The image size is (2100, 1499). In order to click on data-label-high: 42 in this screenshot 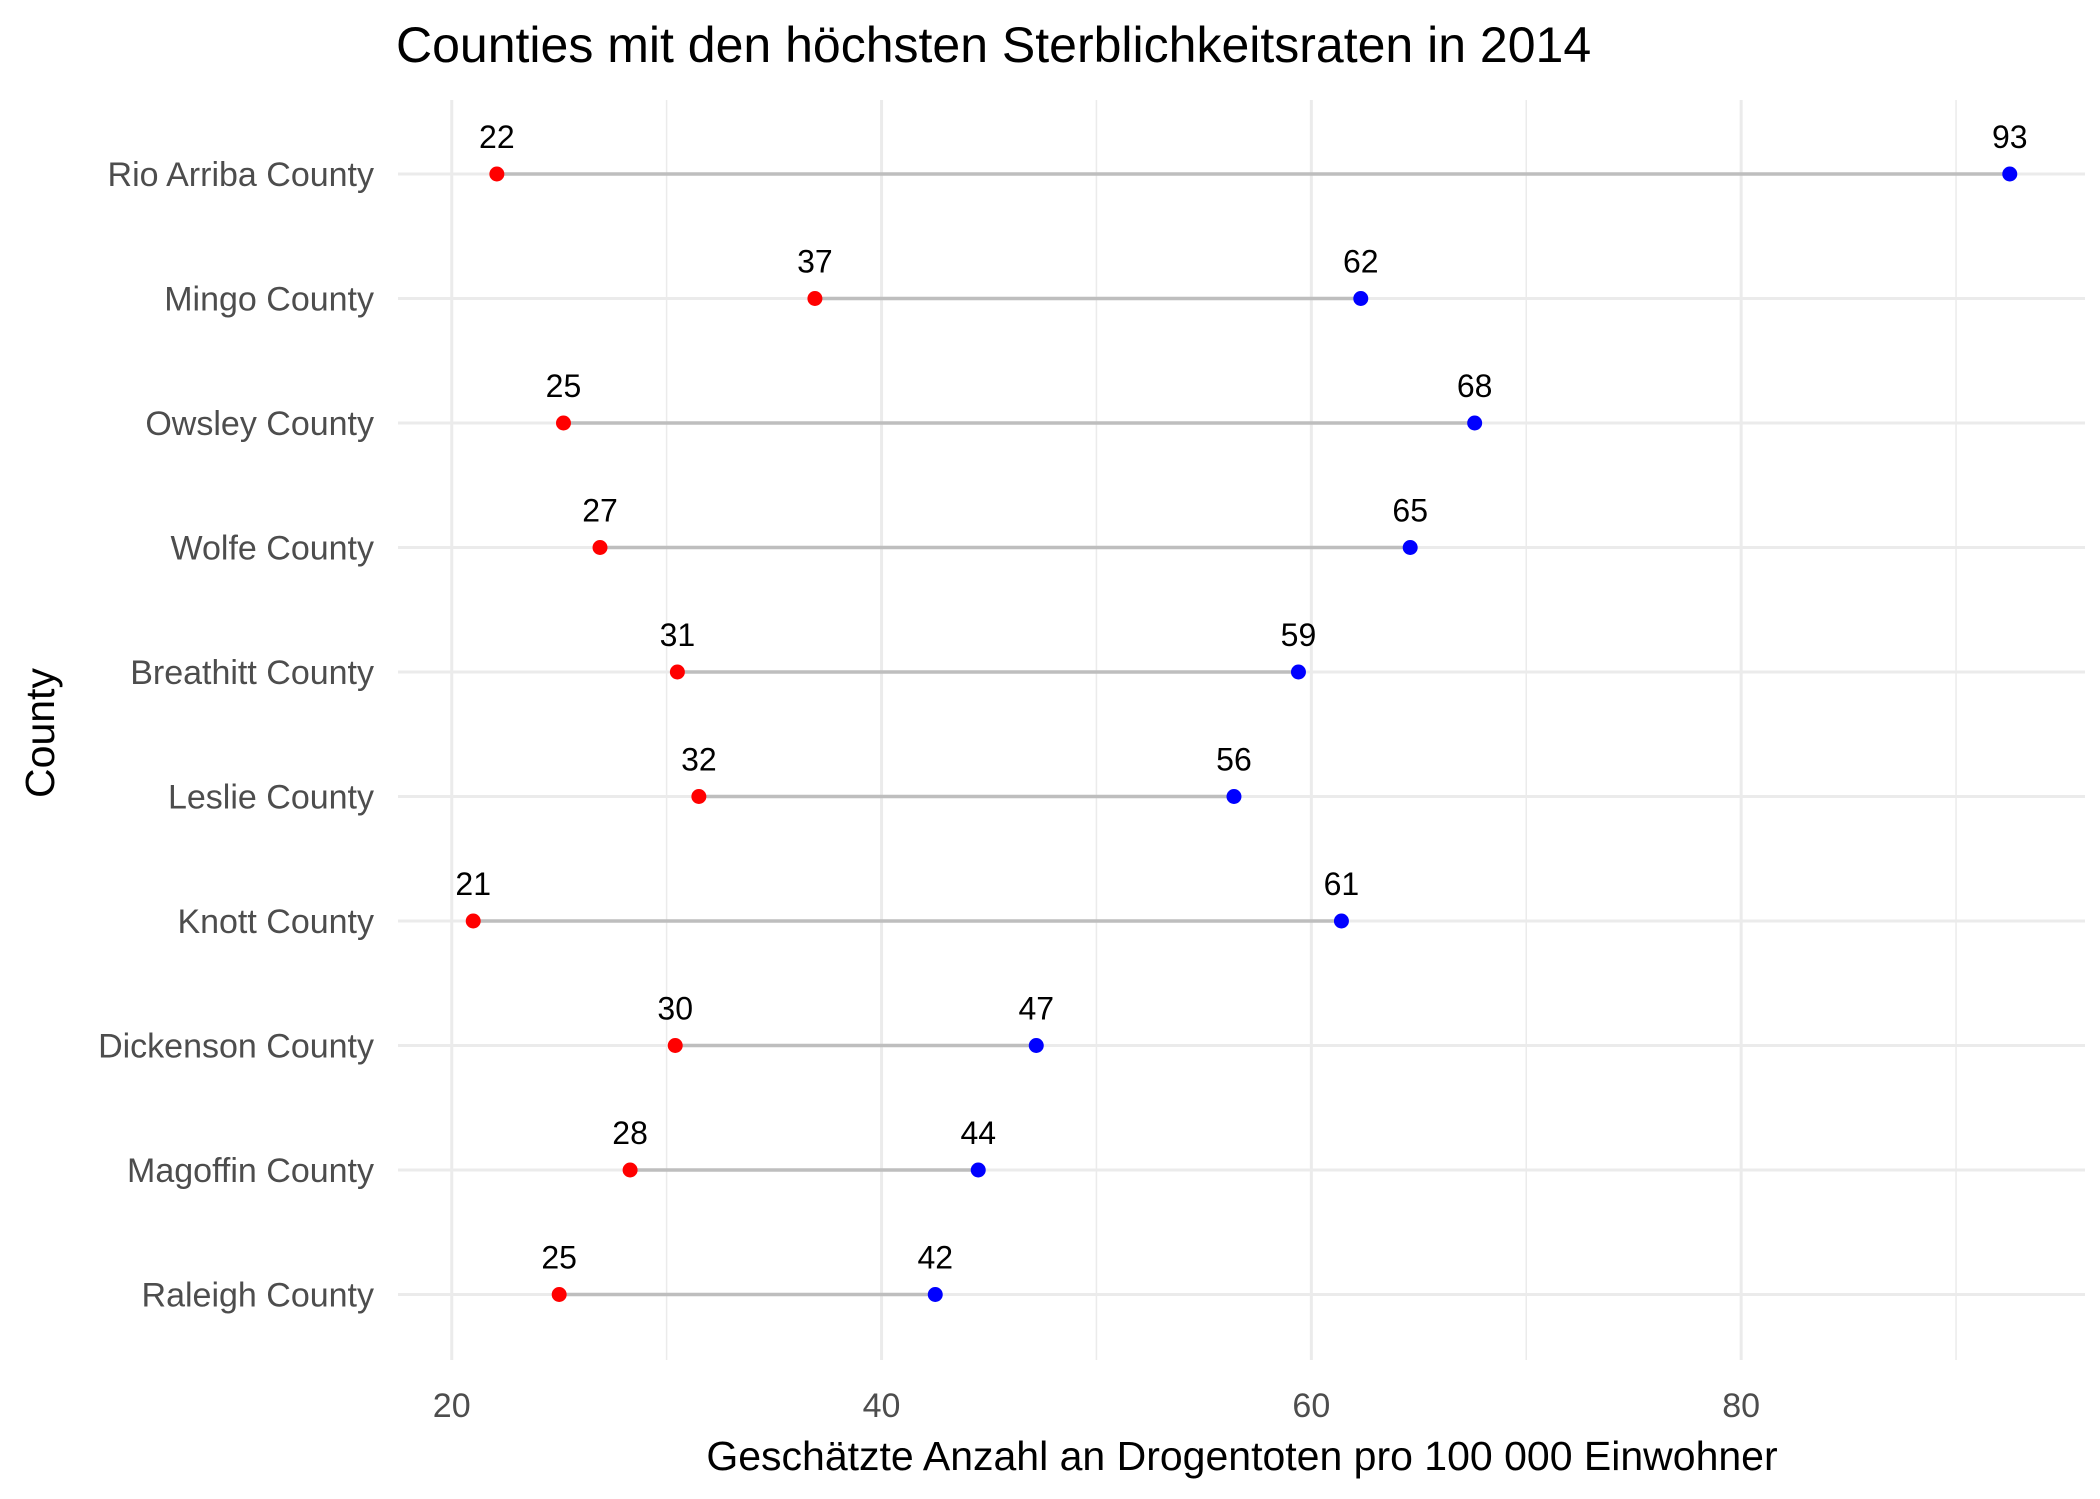, I will do `click(935, 1258)`.